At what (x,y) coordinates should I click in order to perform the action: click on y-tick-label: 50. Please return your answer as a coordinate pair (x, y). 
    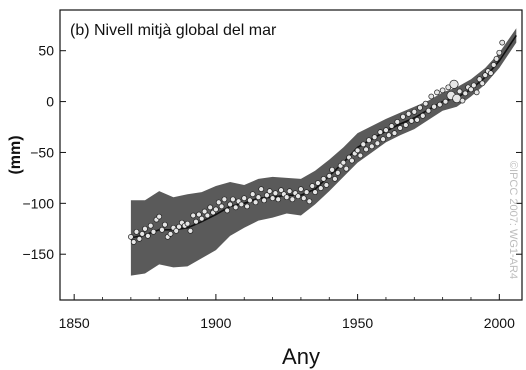
    Looking at the image, I should click on (46, 51).